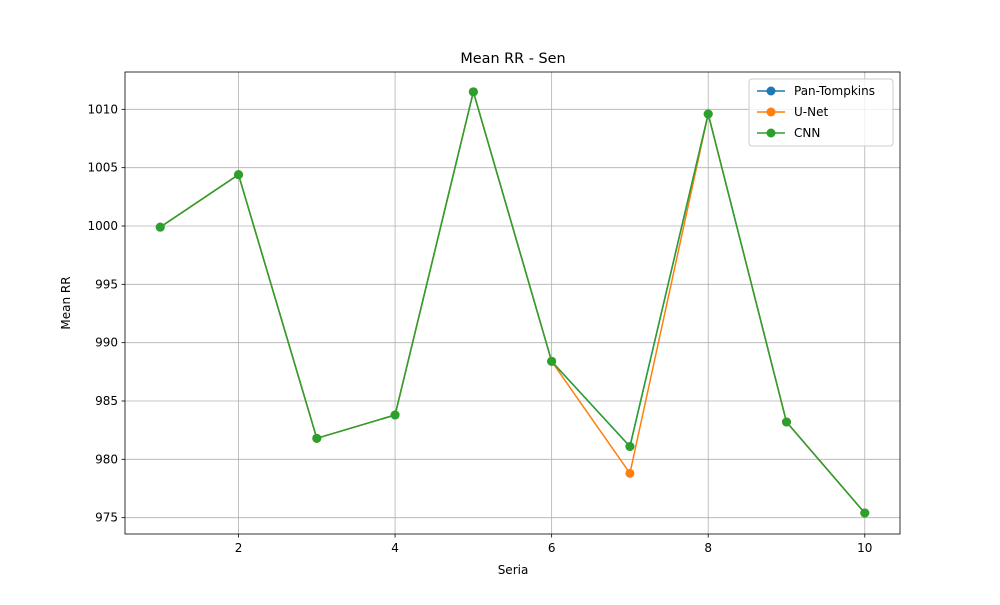 The width and height of the screenshot is (1000, 605). Describe the element at coordinates (811, 112) in the screenshot. I see `legend-label: U-Net` at that location.